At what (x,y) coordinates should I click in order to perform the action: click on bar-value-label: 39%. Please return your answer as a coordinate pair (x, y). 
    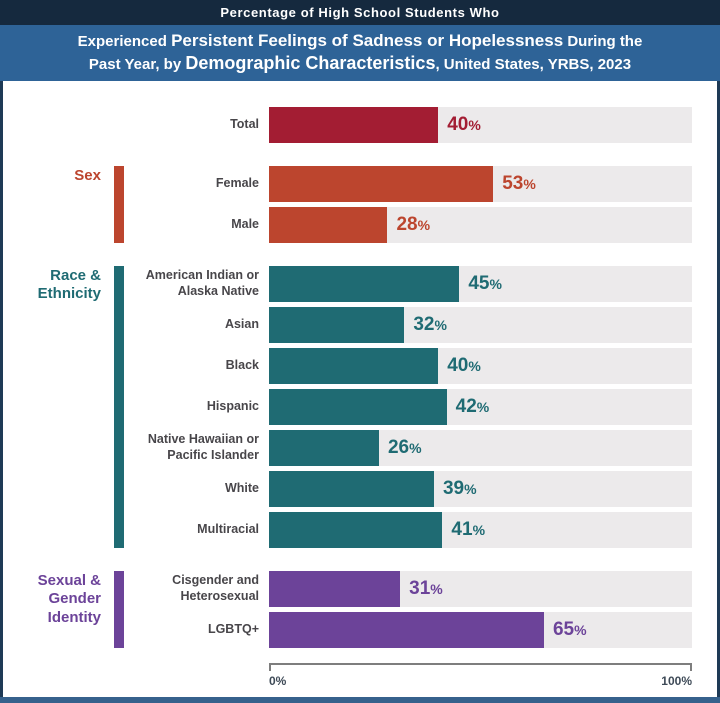
    Looking at the image, I should click on (459, 488).